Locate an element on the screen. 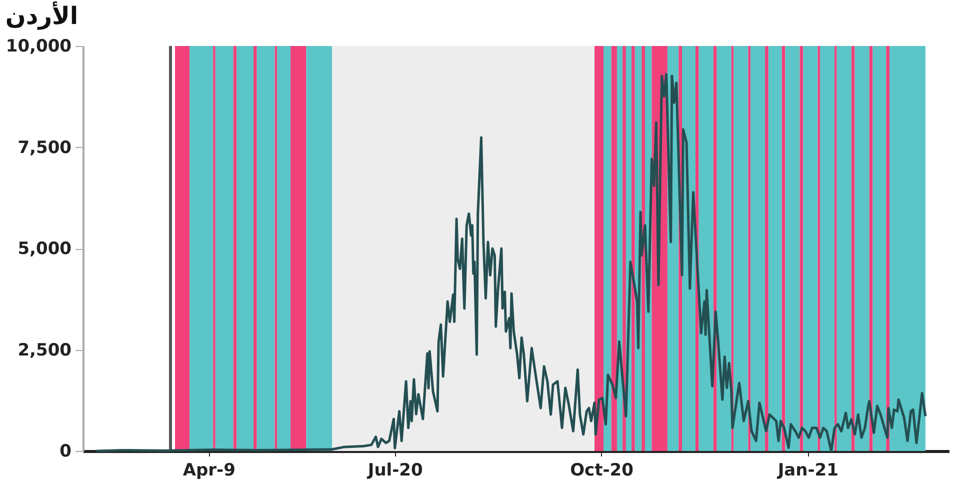 The height and width of the screenshot is (500, 976). x-tick-label: Jan-21 is located at coordinates (807, 470).